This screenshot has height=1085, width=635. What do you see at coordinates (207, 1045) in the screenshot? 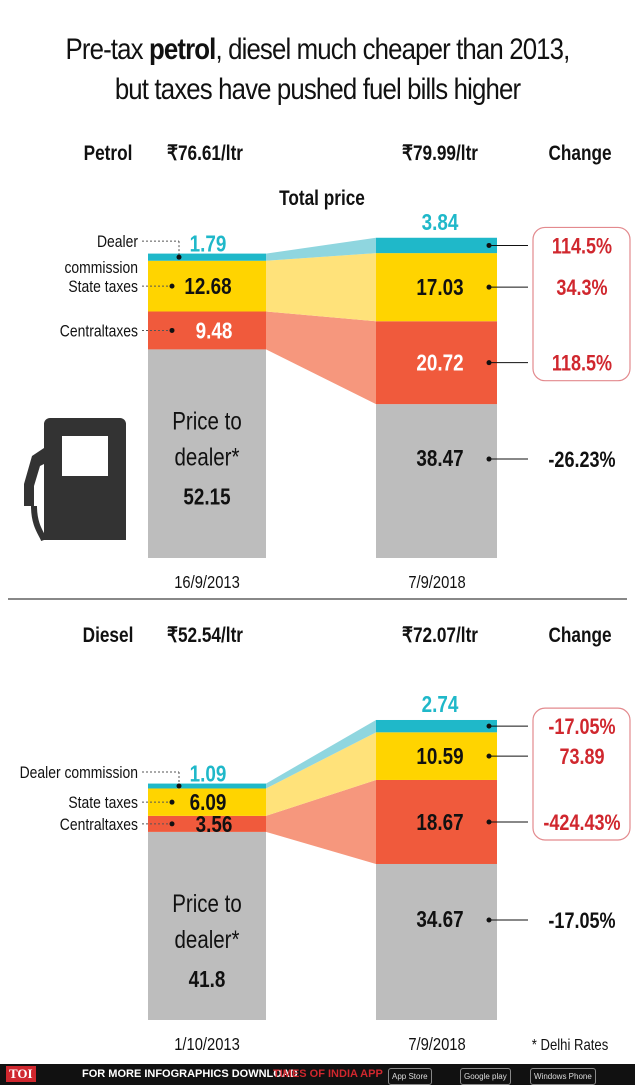
I see `diesel-date-0: 1/10/2013` at bounding box center [207, 1045].